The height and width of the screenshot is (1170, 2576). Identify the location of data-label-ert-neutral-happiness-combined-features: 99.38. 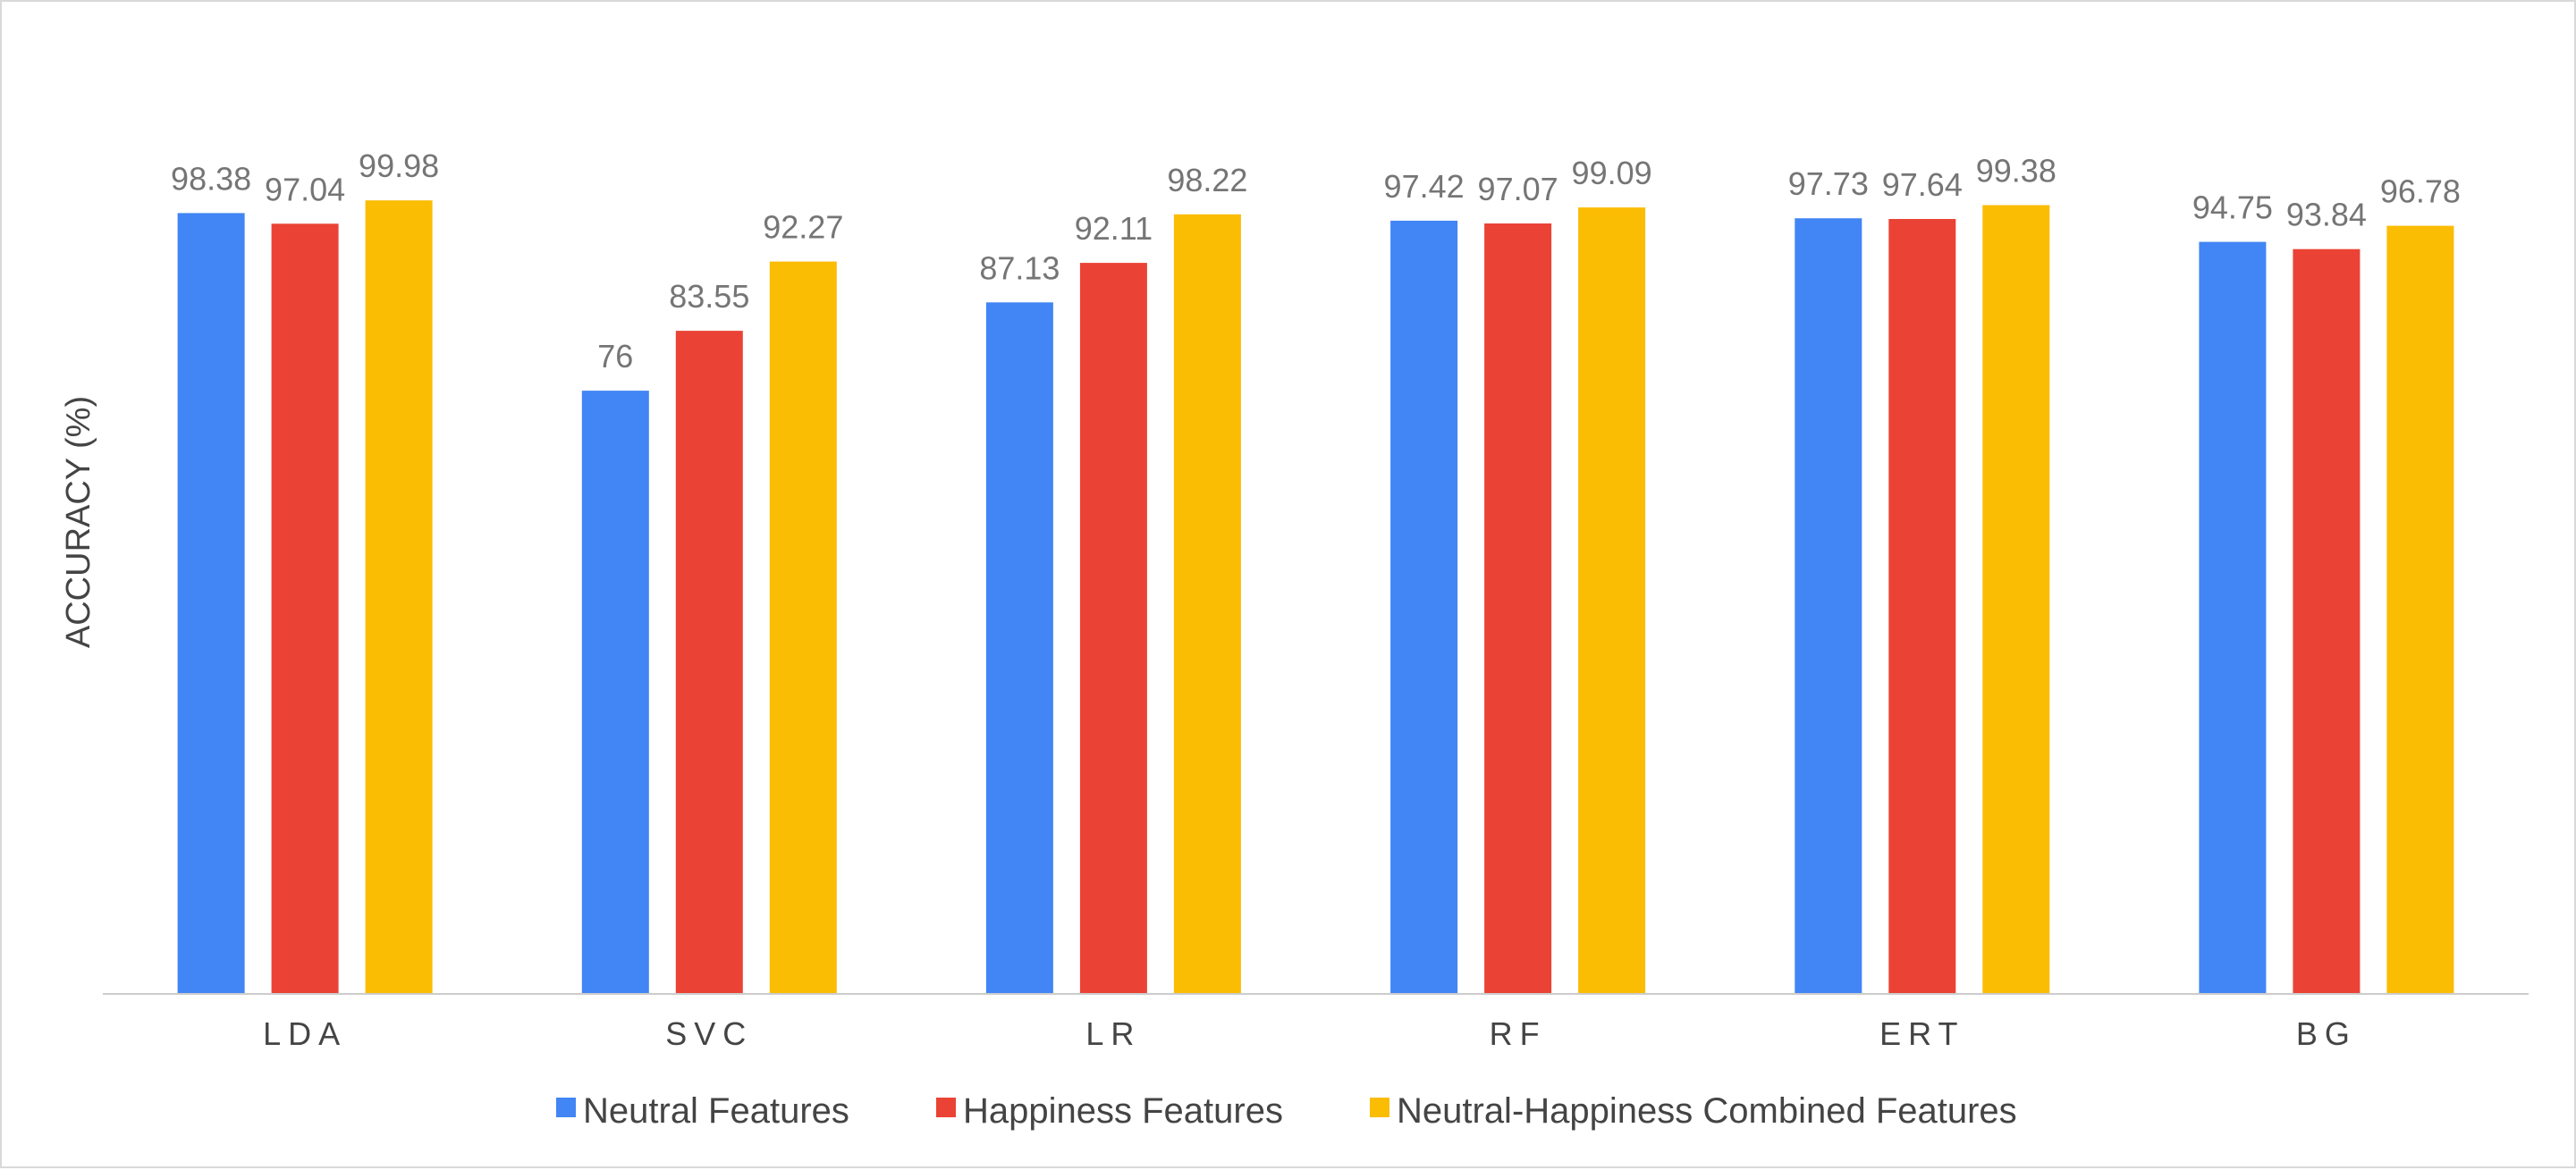
(2016, 171).